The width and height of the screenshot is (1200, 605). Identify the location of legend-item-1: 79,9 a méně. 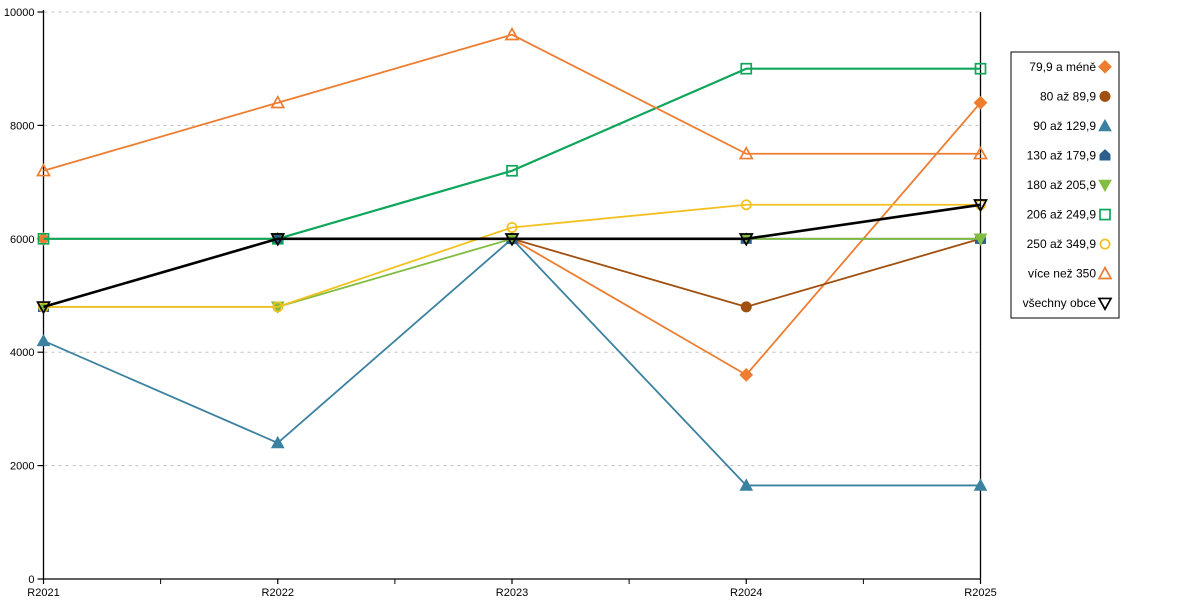
(1070, 66).